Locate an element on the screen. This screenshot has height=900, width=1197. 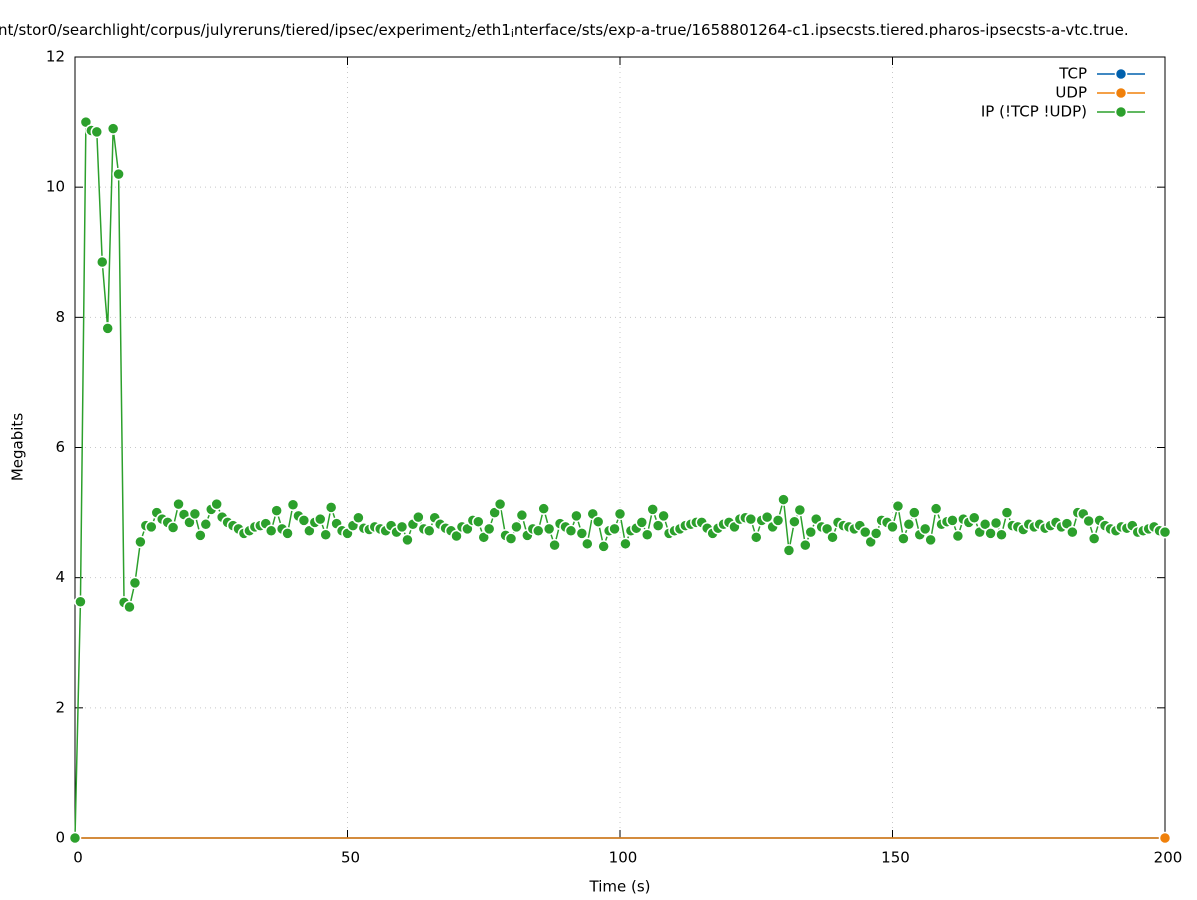
y-tick-label: 2 is located at coordinates (60, 707).